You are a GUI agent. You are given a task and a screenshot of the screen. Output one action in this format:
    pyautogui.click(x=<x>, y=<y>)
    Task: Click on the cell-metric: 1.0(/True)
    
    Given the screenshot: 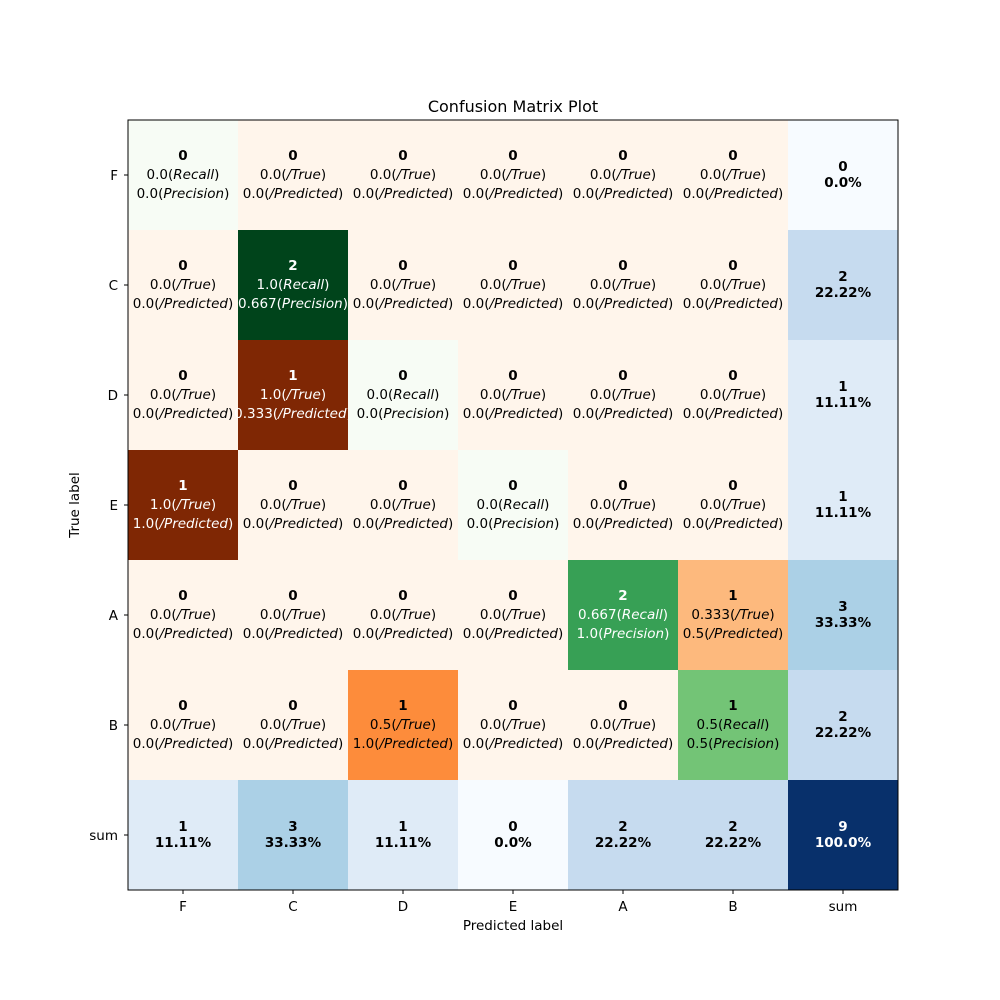 What is the action you would take?
    pyautogui.click(x=183, y=505)
    